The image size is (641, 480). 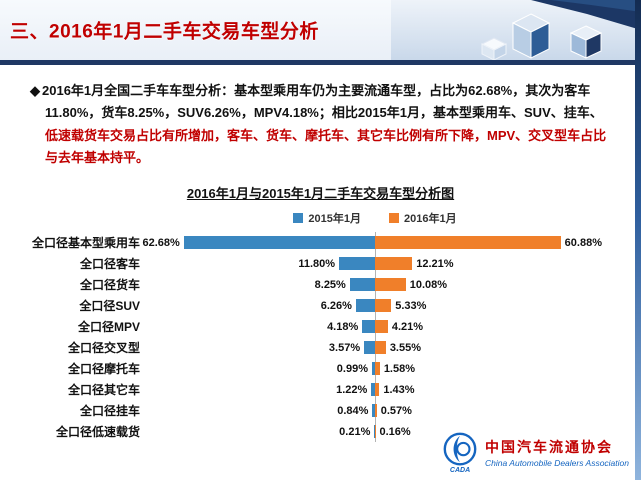 I want to click on value-label-2015: 0.84%, so click(x=353, y=410).